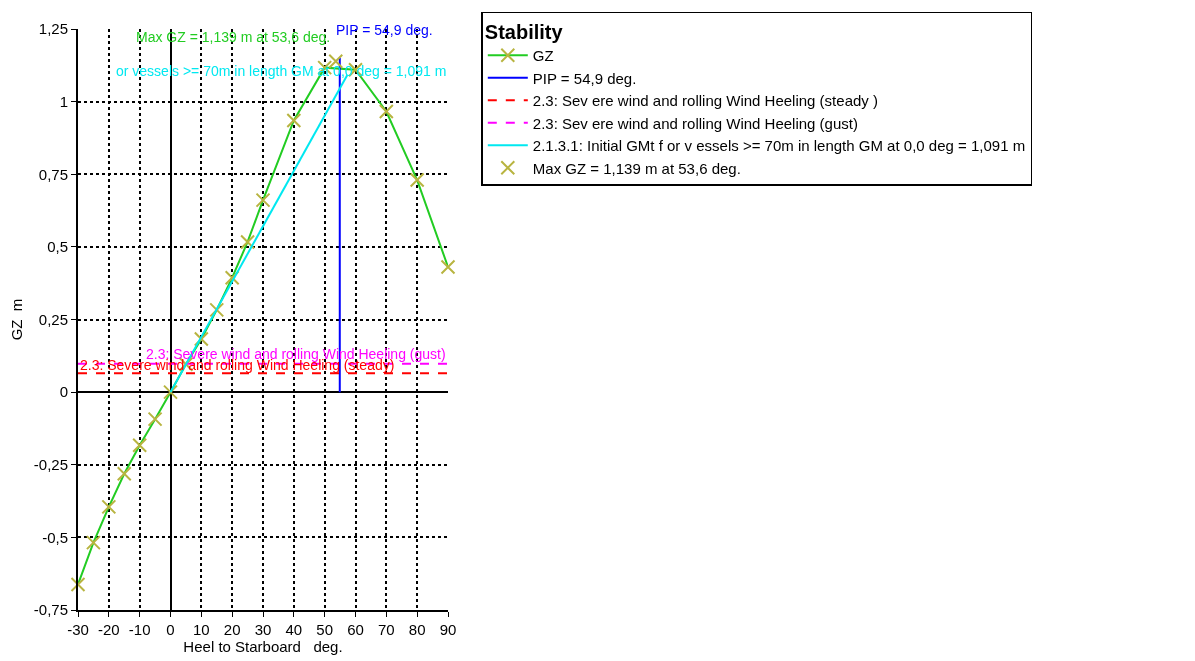  Describe the element at coordinates (543, 56) in the screenshot. I see `legend-label: GZ` at that location.